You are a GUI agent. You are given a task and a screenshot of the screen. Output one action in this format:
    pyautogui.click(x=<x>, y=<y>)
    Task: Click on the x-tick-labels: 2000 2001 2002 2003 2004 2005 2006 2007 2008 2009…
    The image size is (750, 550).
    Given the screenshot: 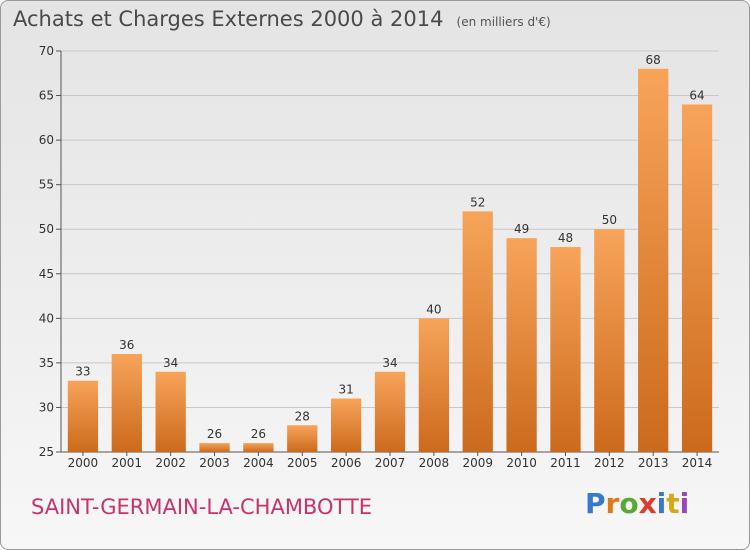 What is the action you would take?
    pyautogui.click(x=390, y=463)
    